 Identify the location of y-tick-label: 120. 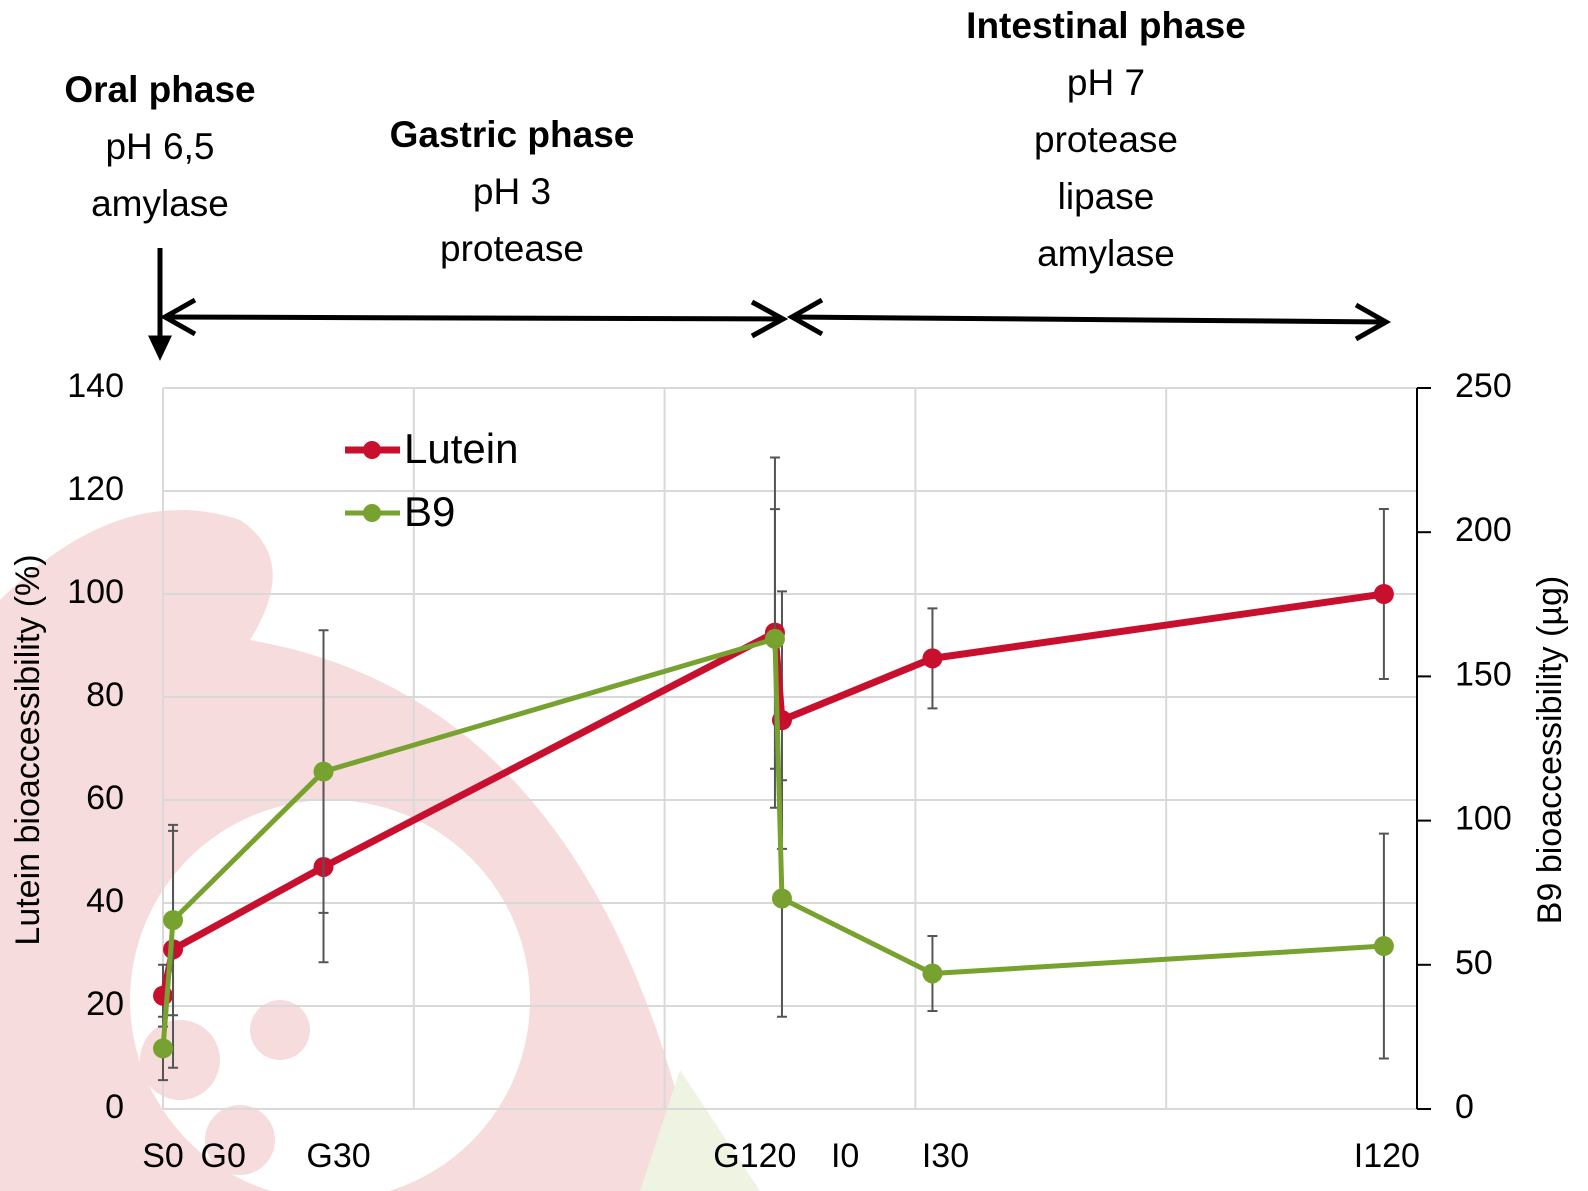
(95, 489).